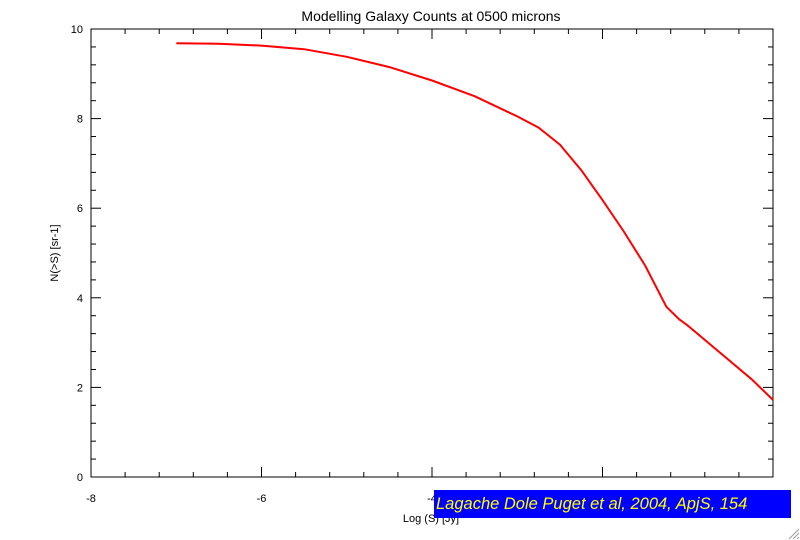  I want to click on y-tick-label: 10, so click(77, 30).